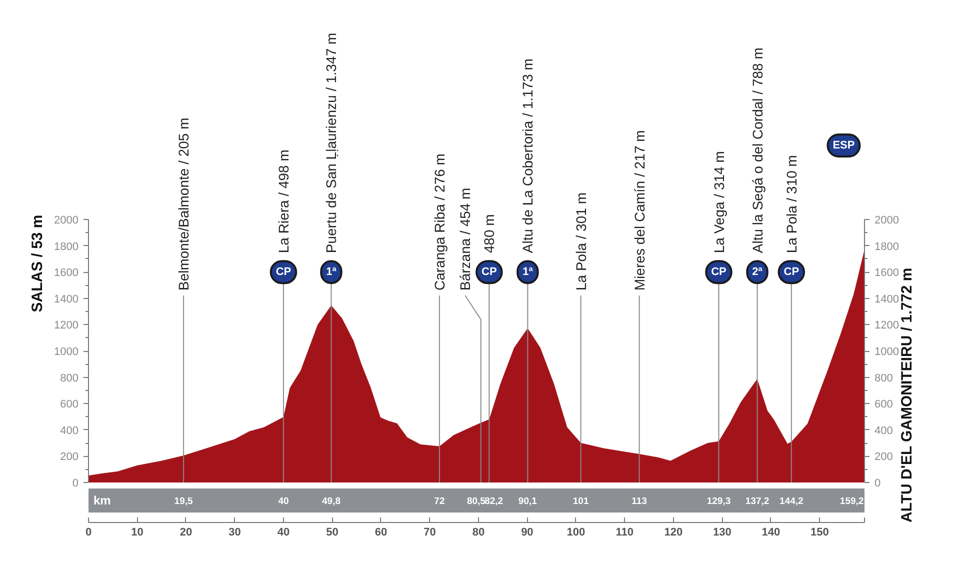  What do you see at coordinates (69, 404) in the screenshot?
I see `y-tick-label: 600` at bounding box center [69, 404].